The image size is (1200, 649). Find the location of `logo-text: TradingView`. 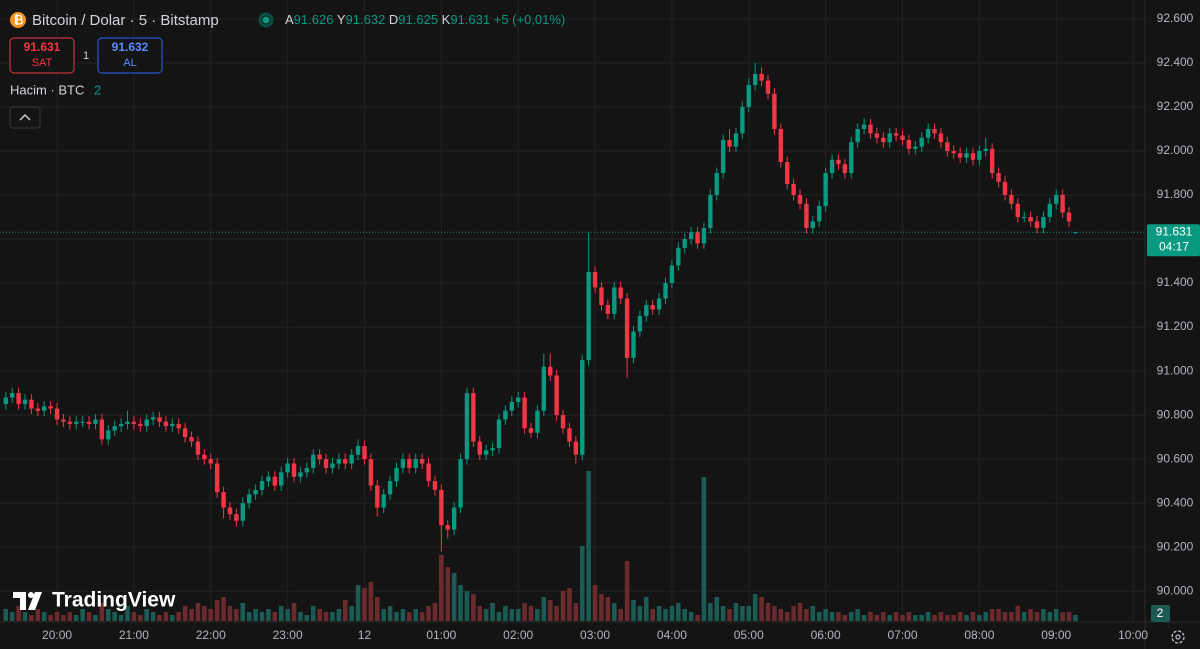

logo-text: TradingView is located at coordinates (114, 600).